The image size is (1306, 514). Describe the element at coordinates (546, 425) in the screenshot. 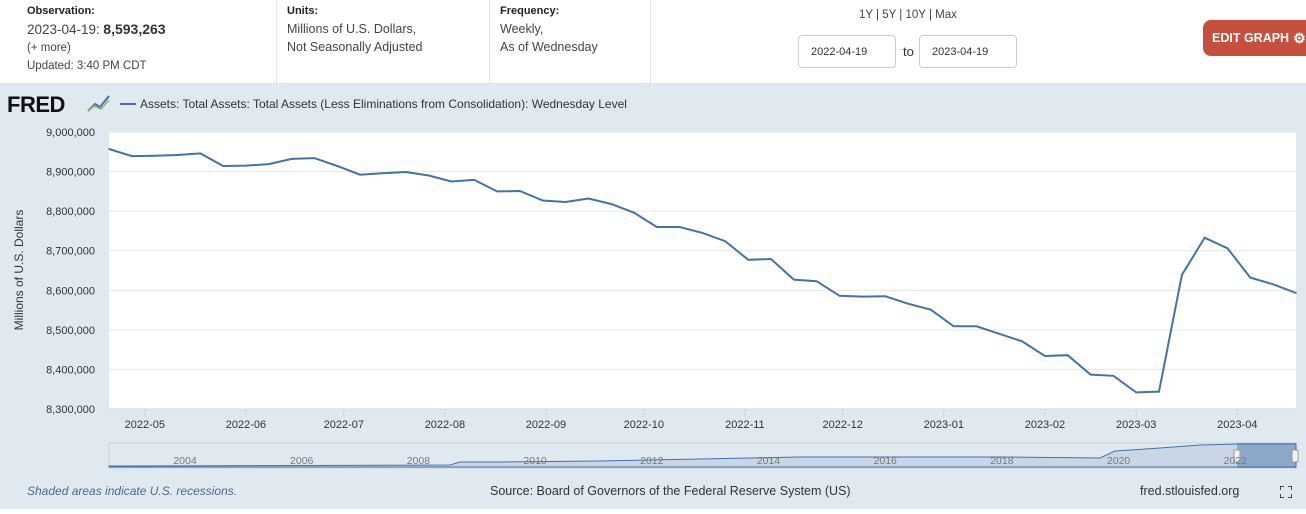

I see `x-tick-label: 2022-09` at that location.